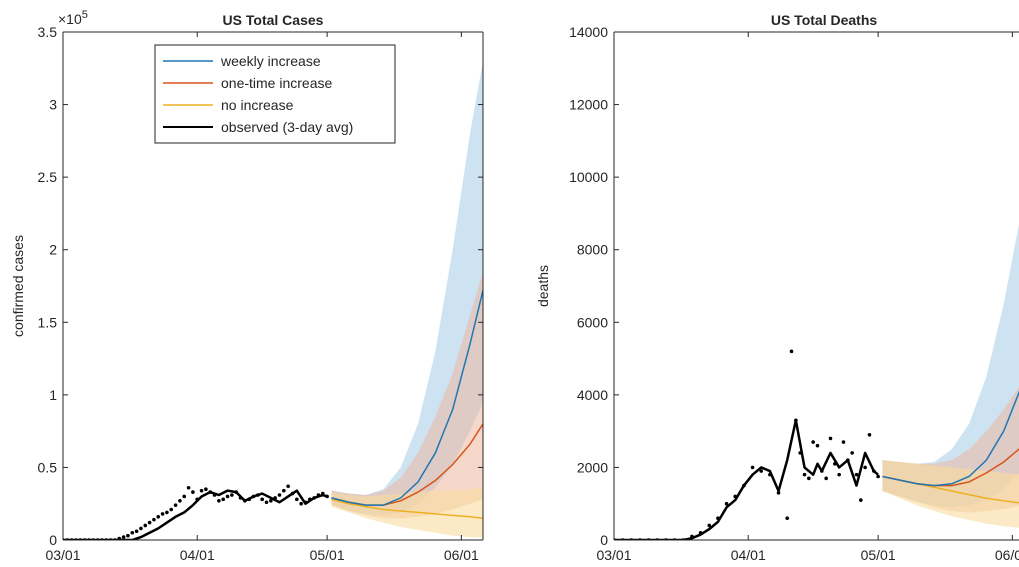 This screenshot has height=567, width=1019. I want to click on y-tick-label: 8000, so click(592, 250).